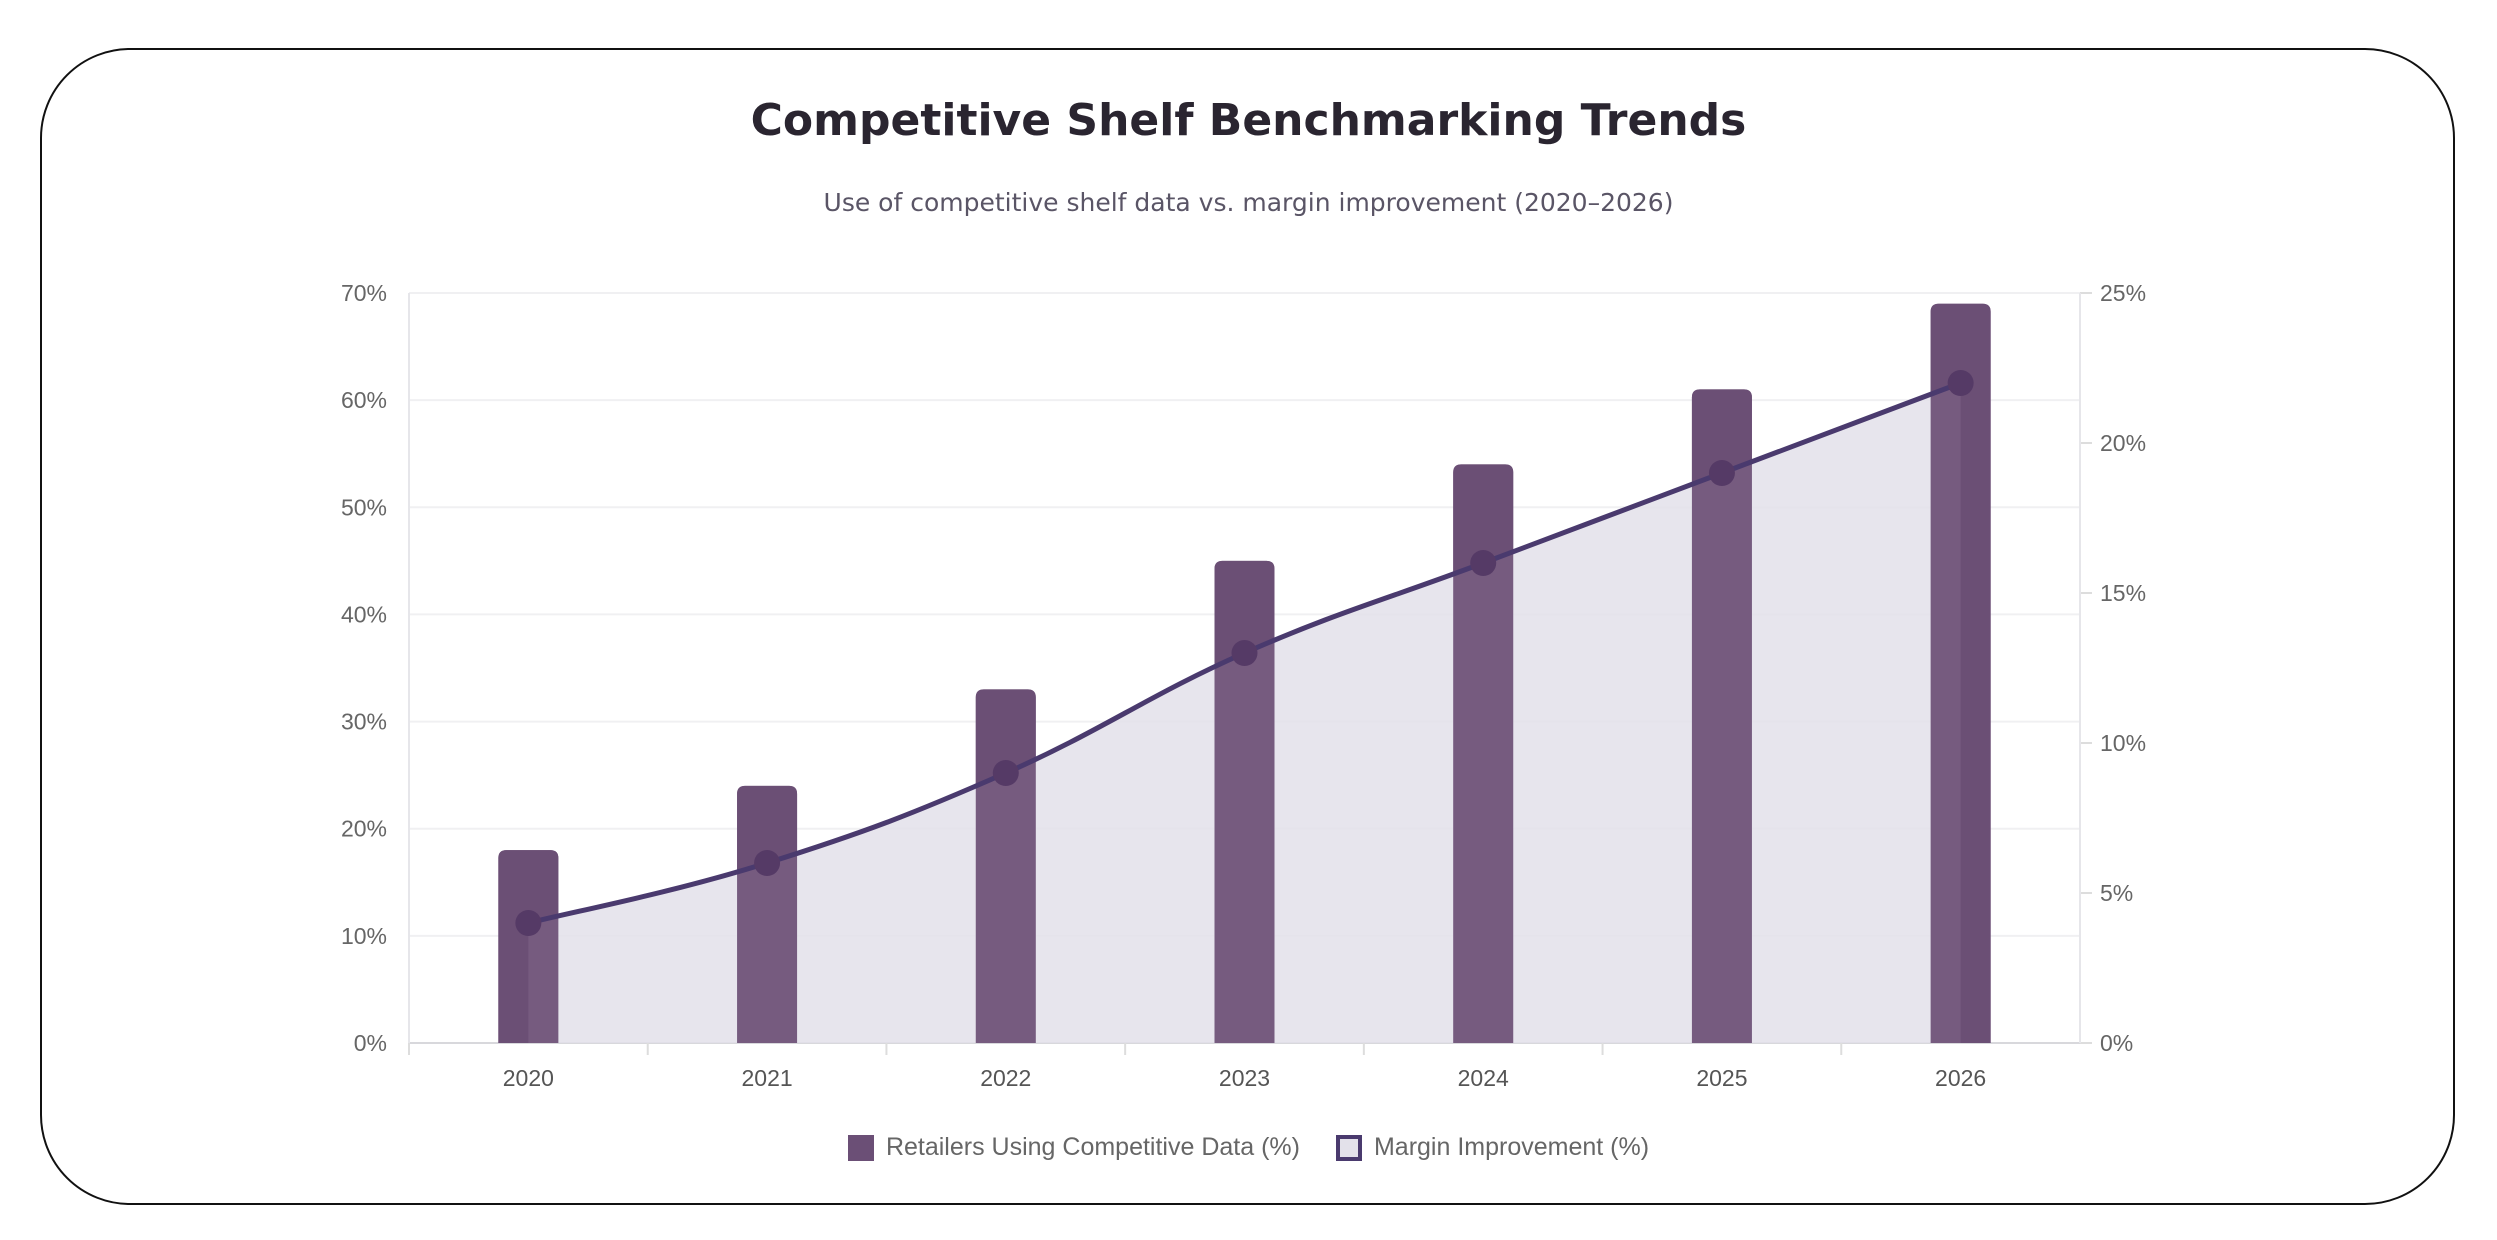 This screenshot has height=1240, width=2497. I want to click on x-tick-label: 2021, so click(766, 1078).